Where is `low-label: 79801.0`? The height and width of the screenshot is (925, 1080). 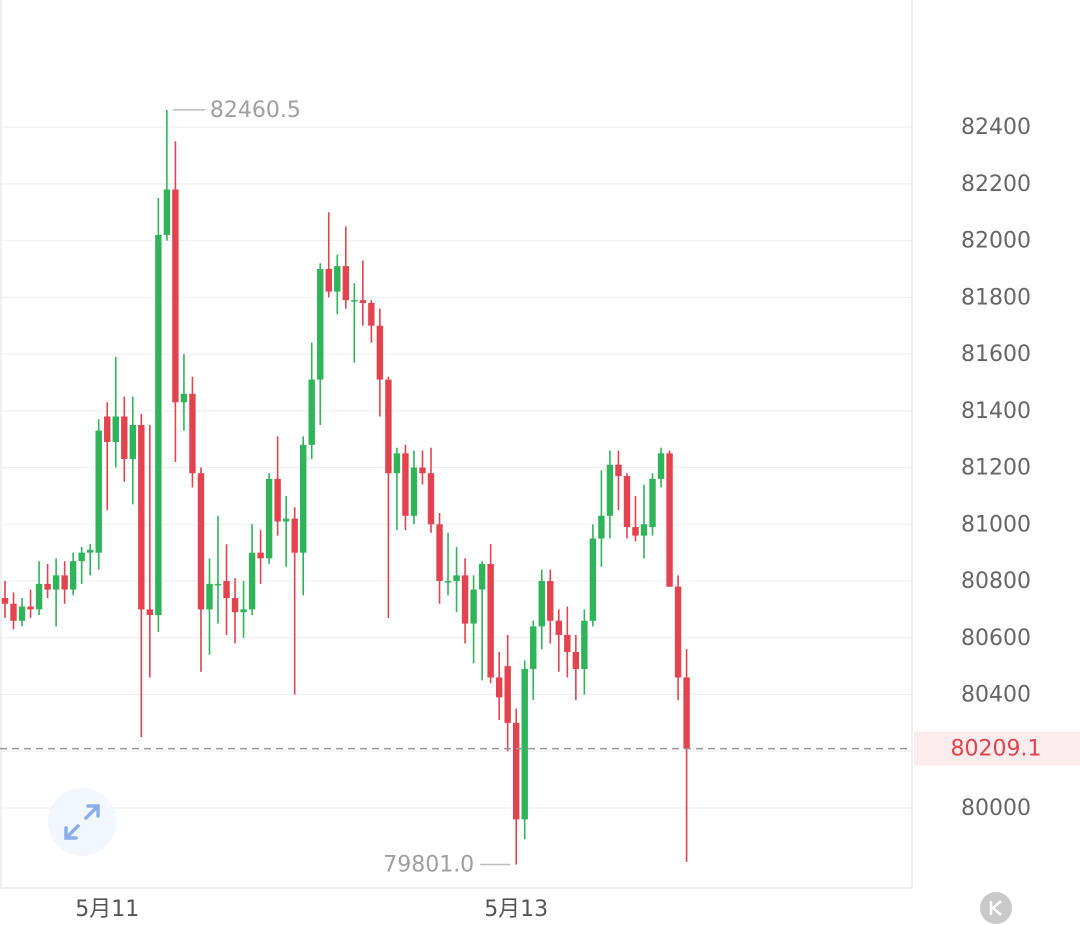
low-label: 79801.0 is located at coordinates (428, 864).